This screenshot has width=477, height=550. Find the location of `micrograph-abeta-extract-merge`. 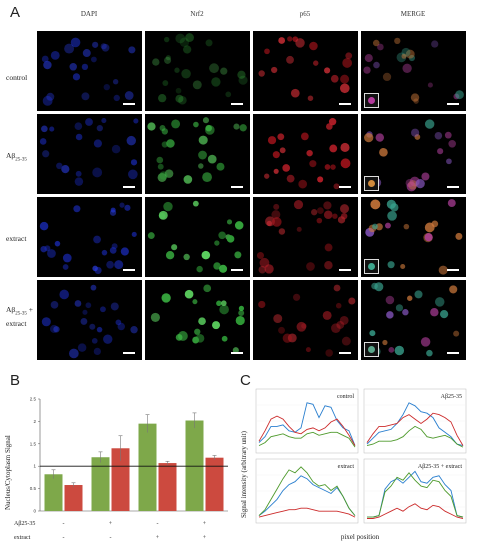

micrograph-abeta-extract-merge is located at coordinates (413, 320).